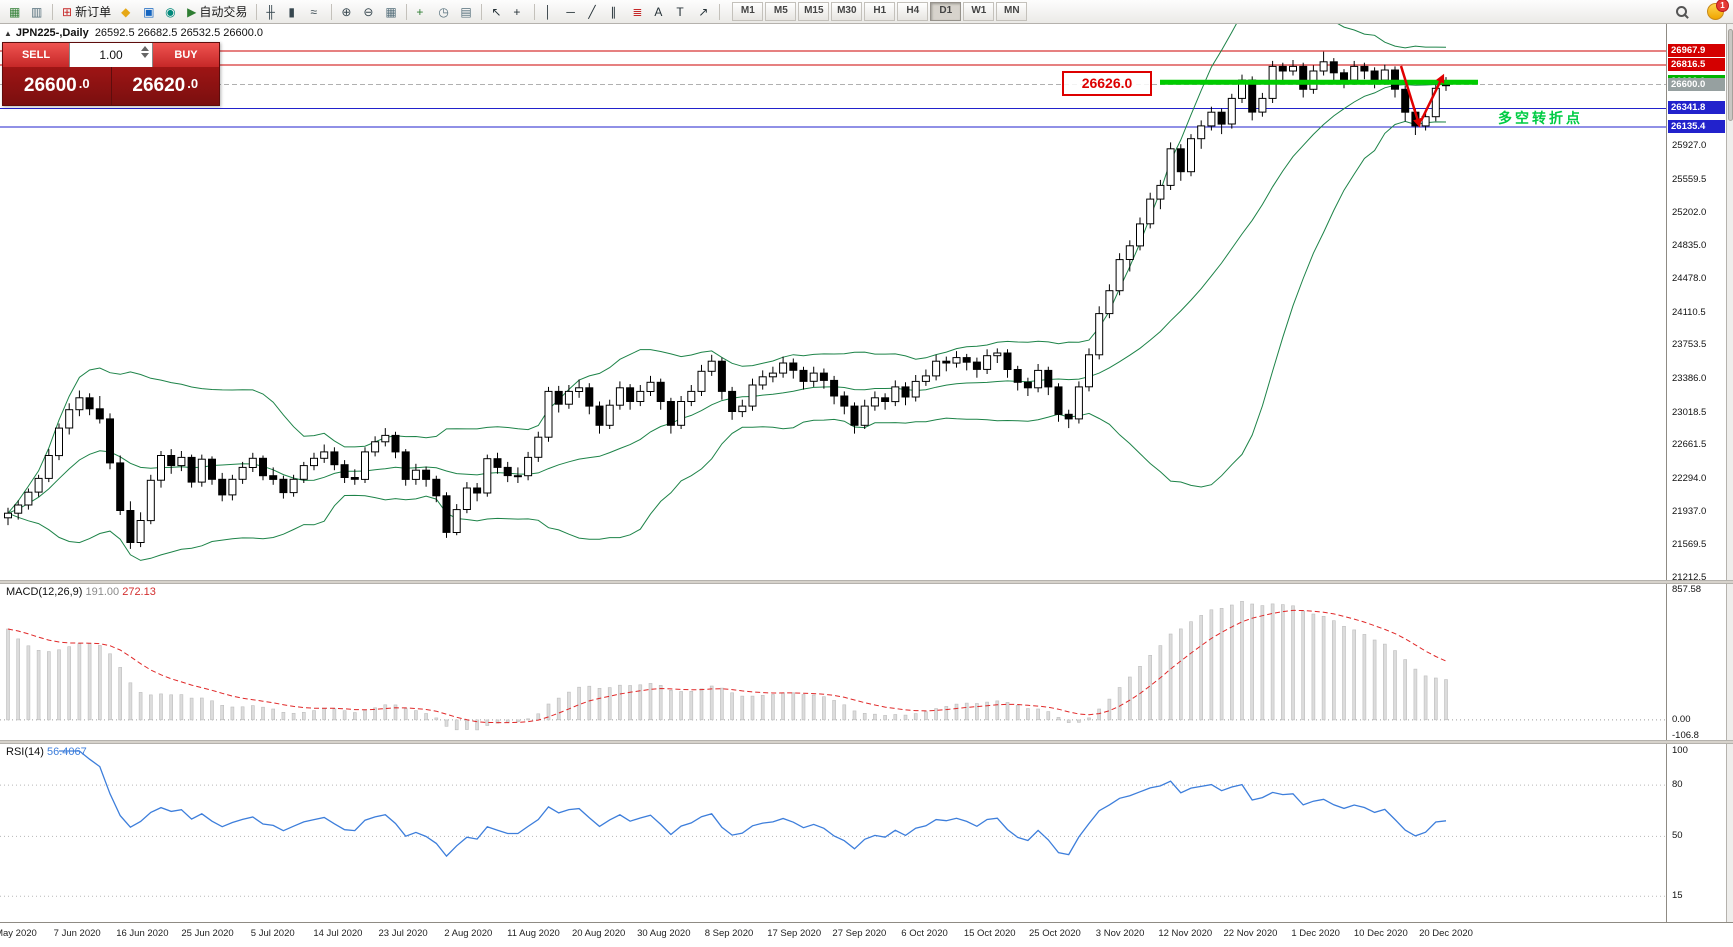 The image size is (1733, 947). What do you see at coordinates (594, 12) in the screenshot?
I see `trendline-button: ╱` at bounding box center [594, 12].